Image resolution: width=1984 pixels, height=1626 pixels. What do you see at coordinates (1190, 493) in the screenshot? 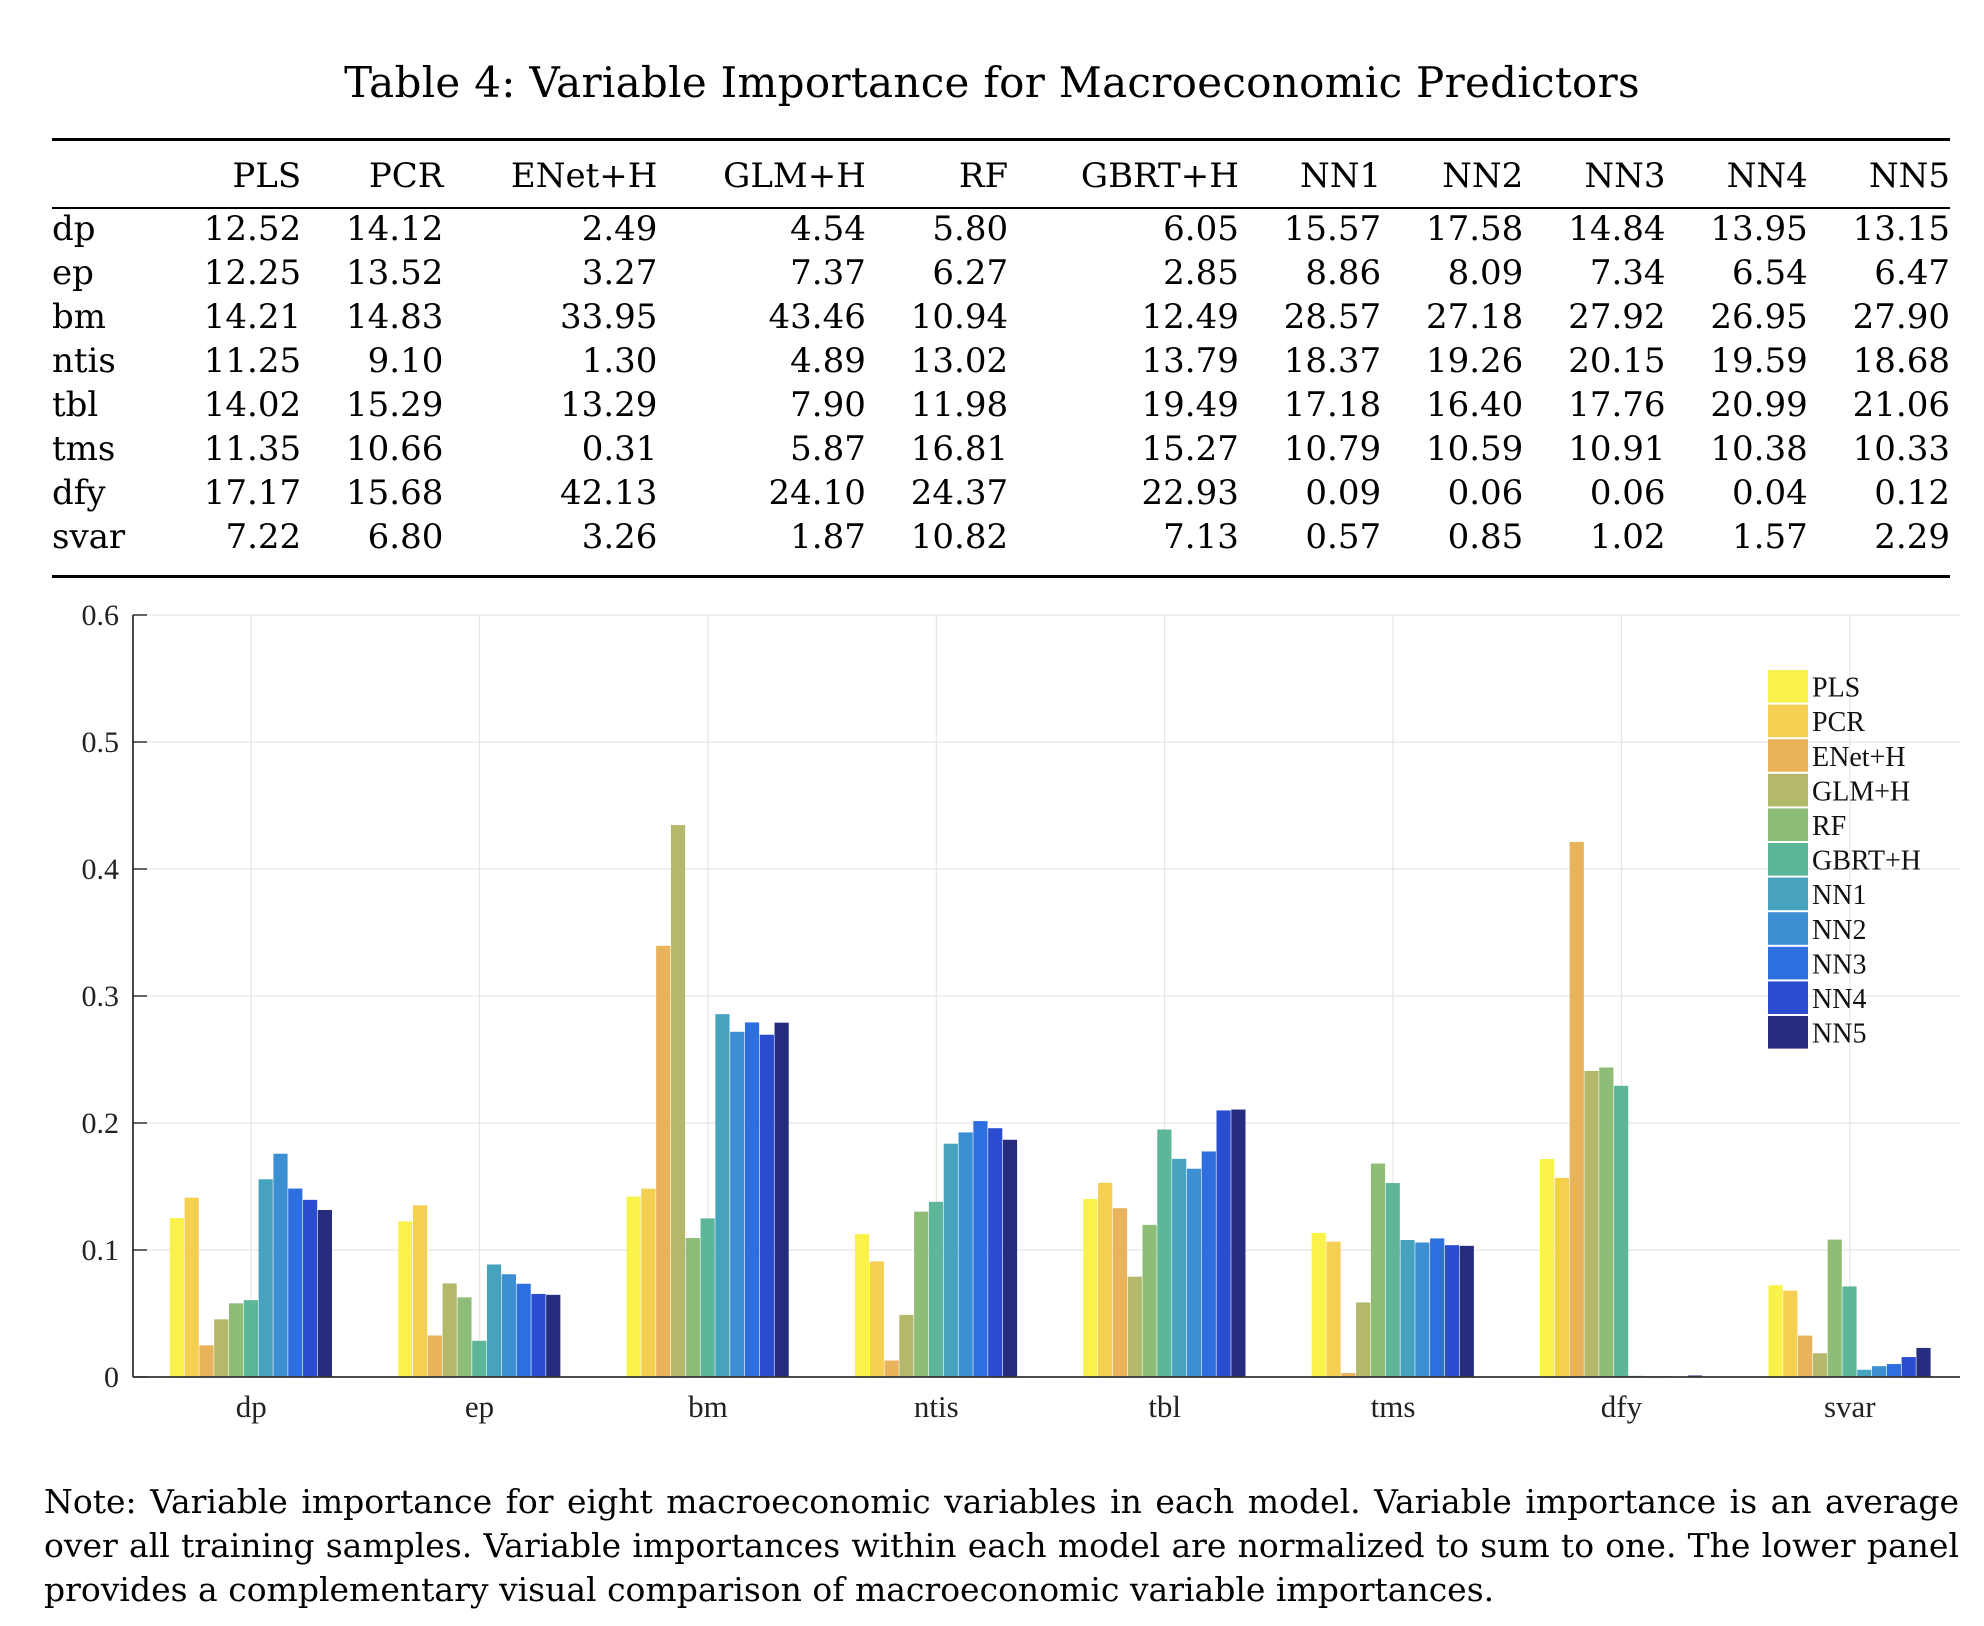
I see `table-cell: 22.93` at bounding box center [1190, 493].